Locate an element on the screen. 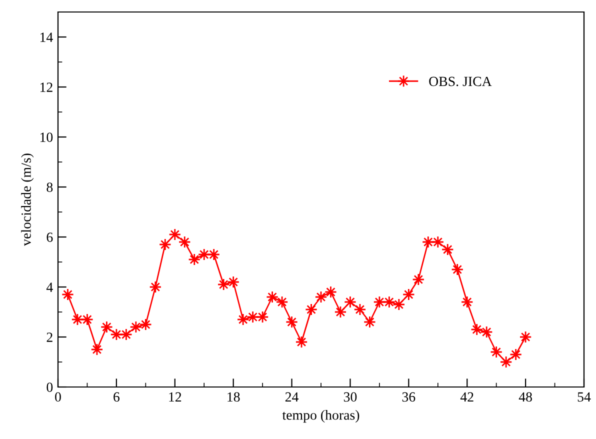 This screenshot has height=439, width=596. y-tick-label: 0 is located at coordinates (49, 387).